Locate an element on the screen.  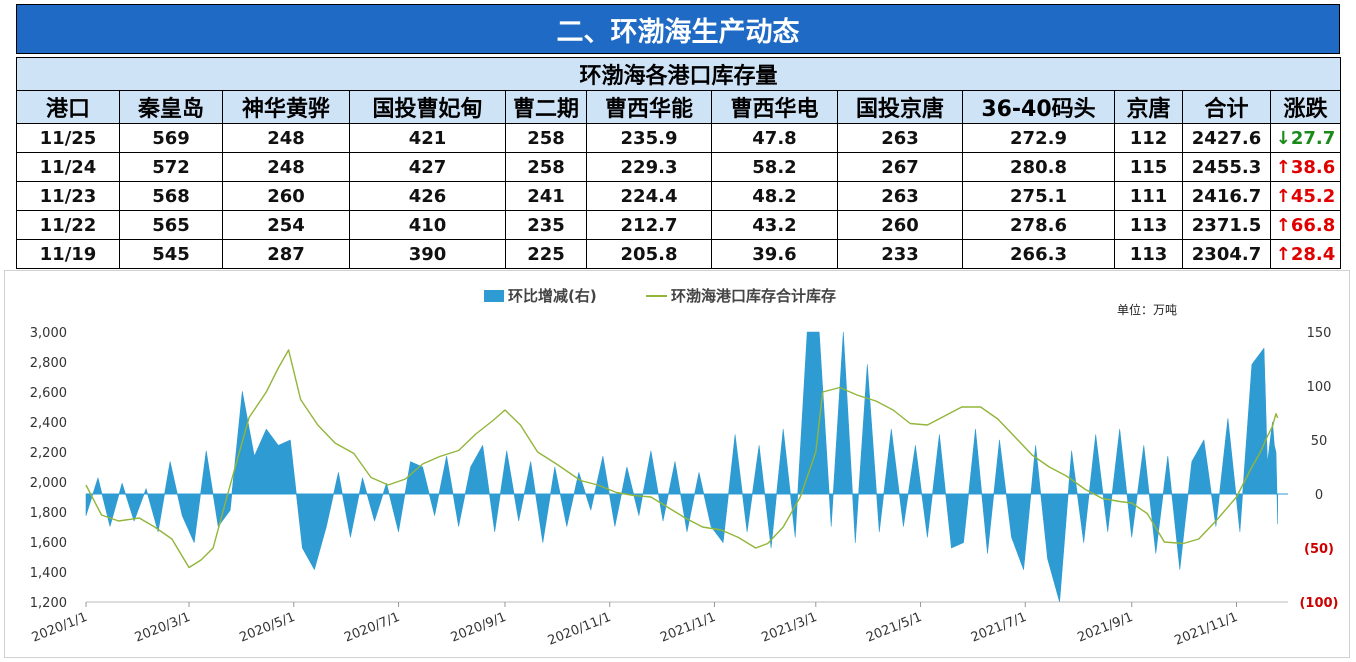
y-left-tick-label: 2,200 is located at coordinates (48, 453).